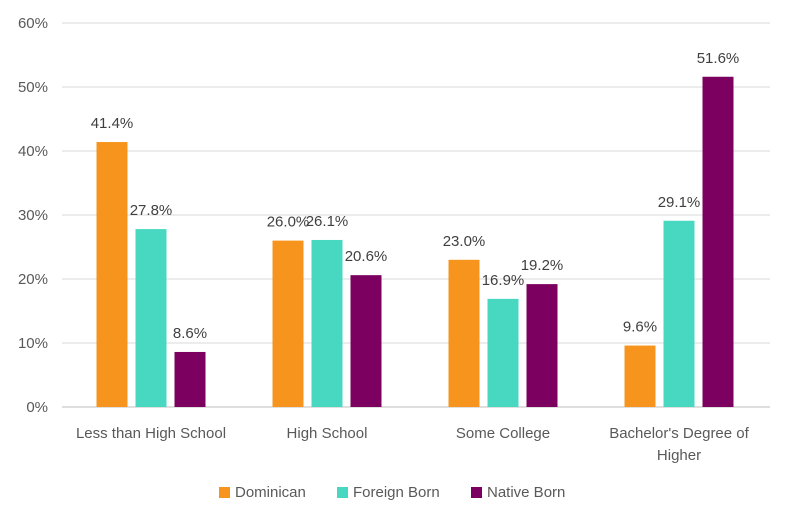  What do you see at coordinates (366, 256) in the screenshot?
I see `data-label: 20.6%` at bounding box center [366, 256].